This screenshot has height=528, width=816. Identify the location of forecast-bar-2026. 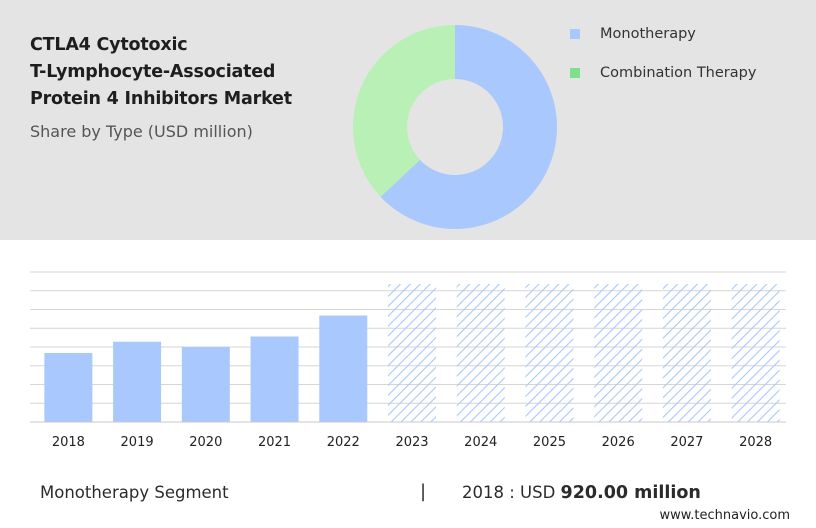
(618, 353).